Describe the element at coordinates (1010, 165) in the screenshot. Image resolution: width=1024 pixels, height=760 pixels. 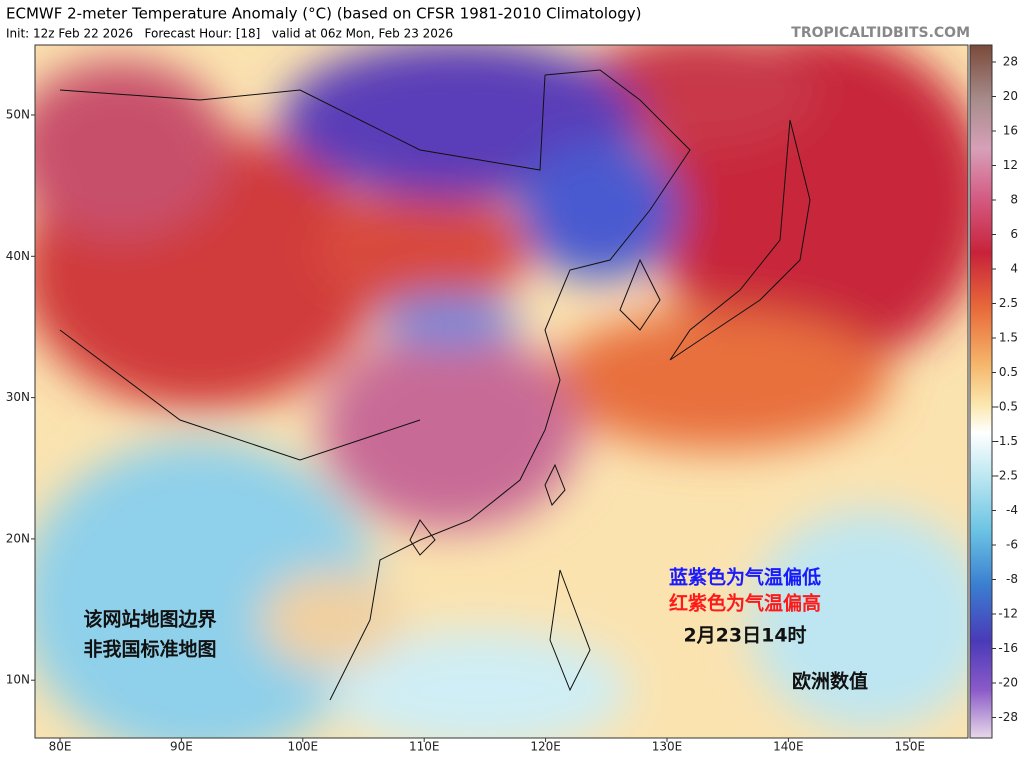
I see `colorbar-label: 12` at that location.